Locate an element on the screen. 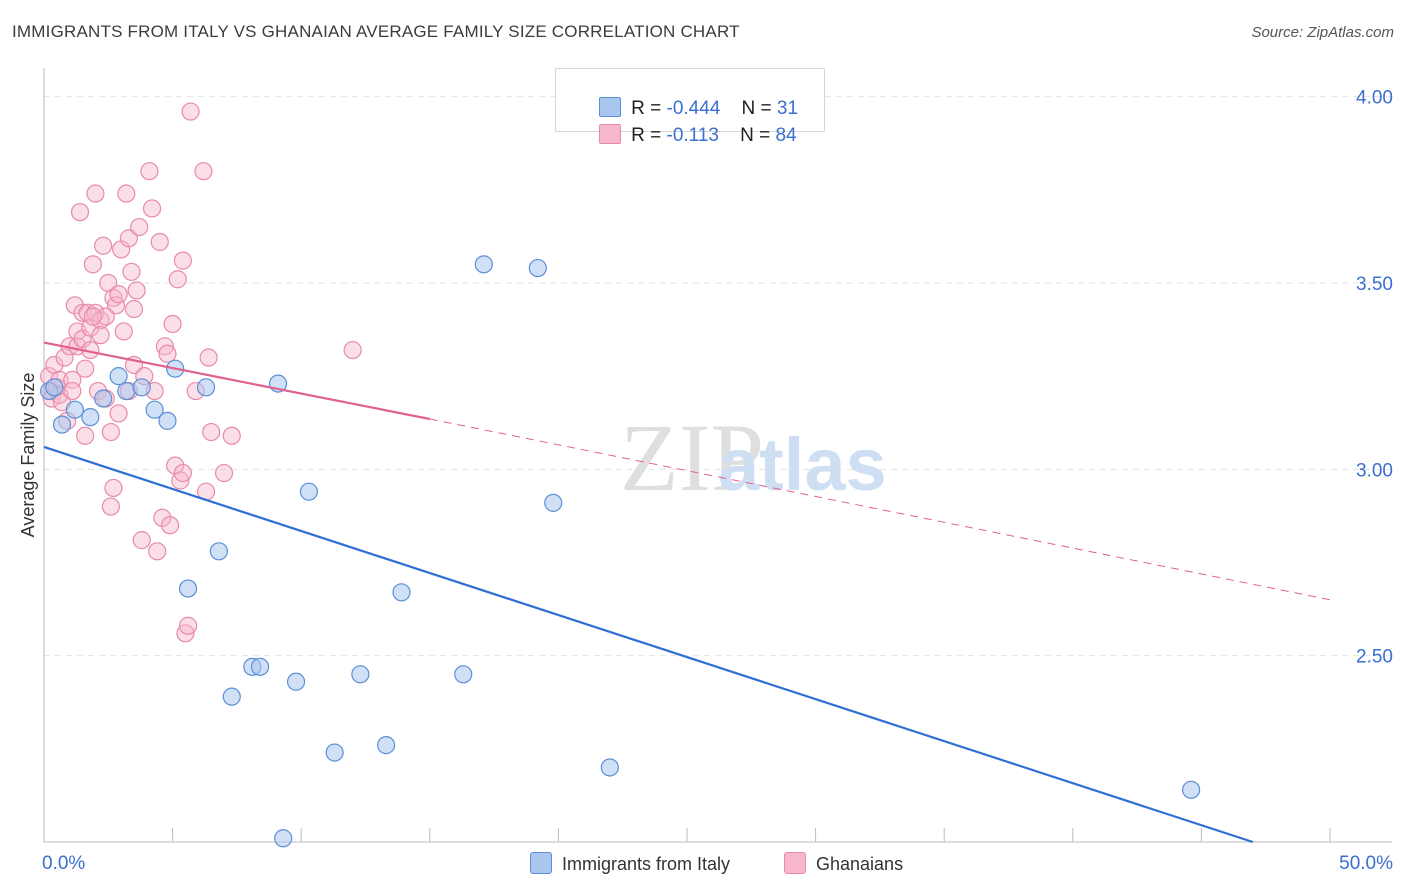 The image size is (1406, 892). ghana-trend-line is located at coordinates (237, 381).